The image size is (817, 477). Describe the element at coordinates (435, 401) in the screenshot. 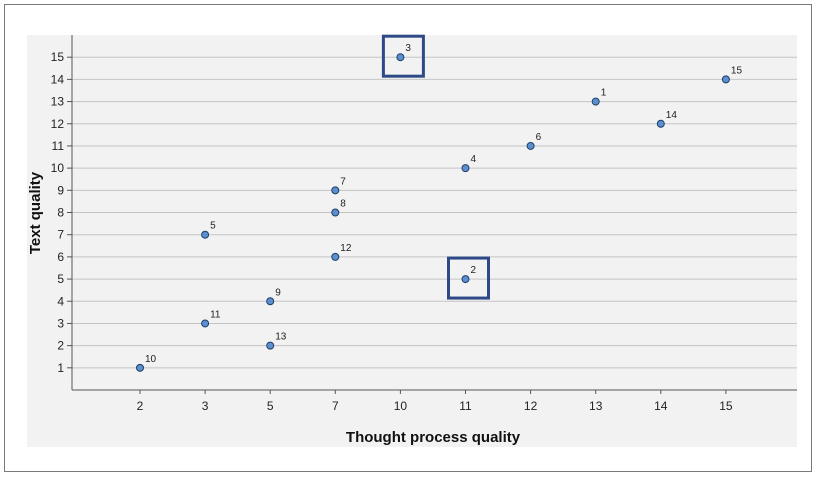

I see `x-tick-labels: 2 3 5 7 10 11 12 13 14 15` at that location.